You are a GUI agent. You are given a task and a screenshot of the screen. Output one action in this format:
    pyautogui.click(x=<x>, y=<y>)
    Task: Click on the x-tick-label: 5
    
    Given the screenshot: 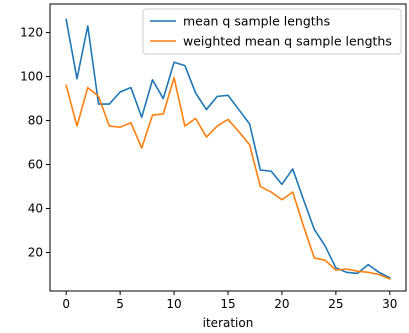 What is the action you would take?
    pyautogui.click(x=120, y=304)
    